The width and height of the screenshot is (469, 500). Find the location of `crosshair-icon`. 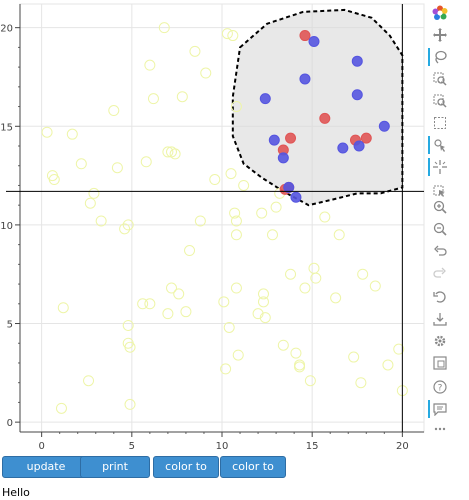

crosshair-icon is located at coordinates (440, 167).